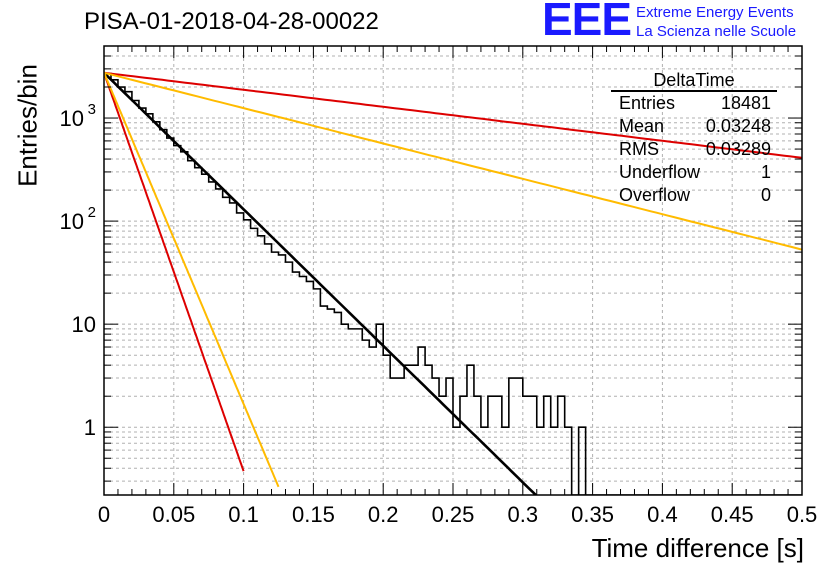  Describe the element at coordinates (587, 22) in the screenshot. I see `eee-logo: EEE` at that location.